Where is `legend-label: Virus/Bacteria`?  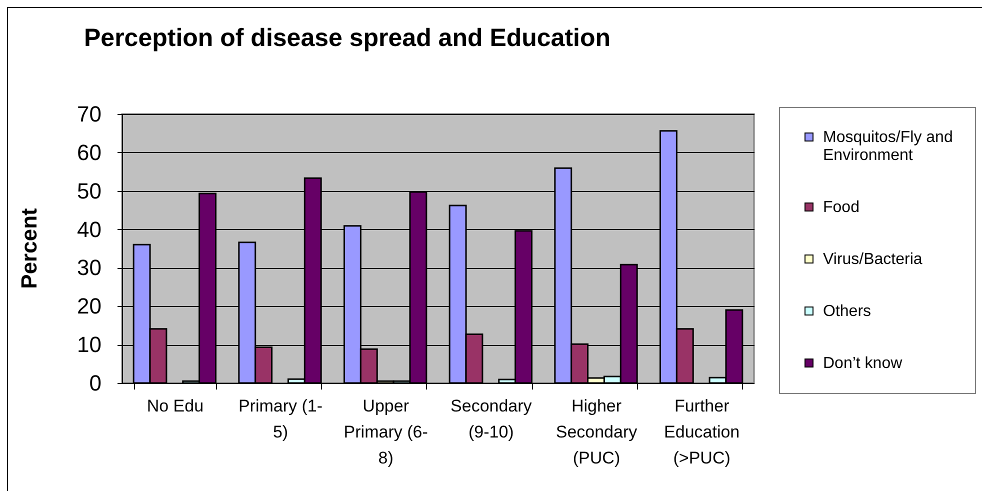 legend-label: Virus/Bacteria is located at coordinates (872, 259).